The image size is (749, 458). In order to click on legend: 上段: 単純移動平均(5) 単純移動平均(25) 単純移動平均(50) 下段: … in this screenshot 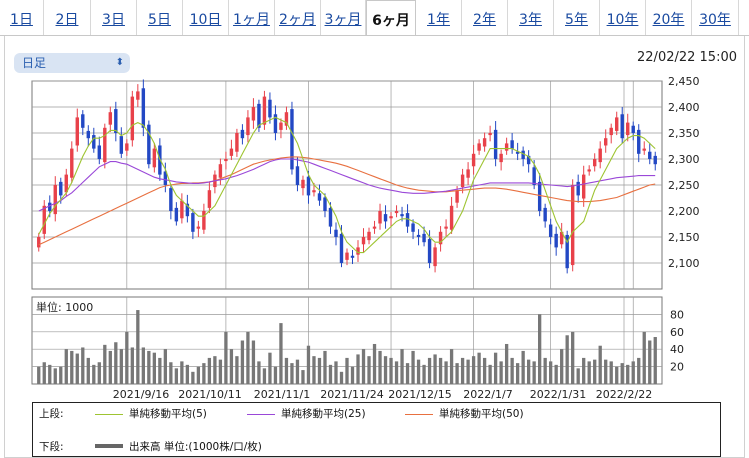, I will do `click(376, 429)`.